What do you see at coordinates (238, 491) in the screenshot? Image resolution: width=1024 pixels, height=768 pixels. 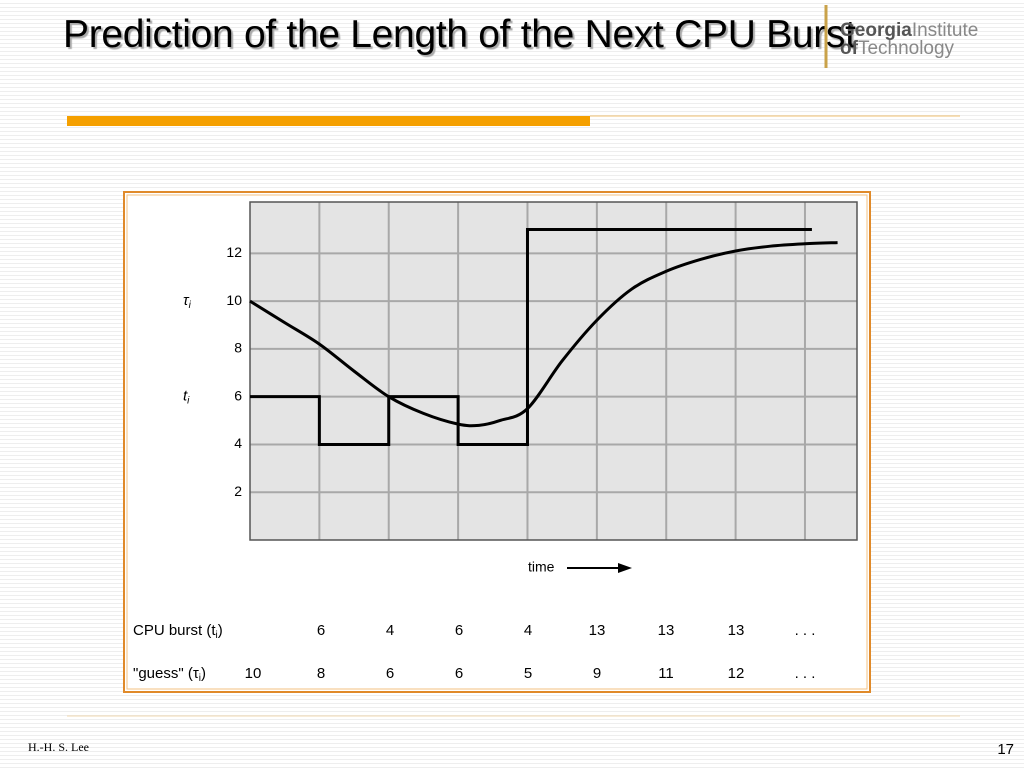 I see `y-tick-label: 2` at bounding box center [238, 491].